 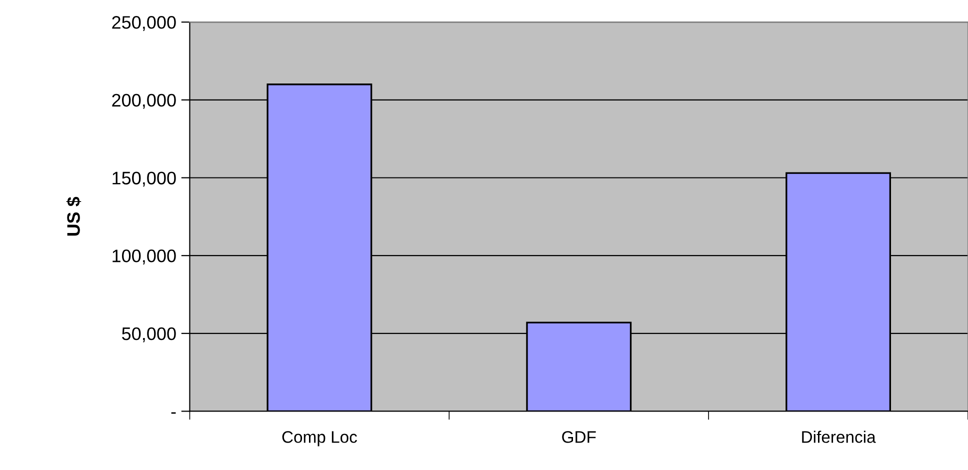 What do you see at coordinates (149, 334) in the screenshot?
I see `y-tick-label: 50,000` at bounding box center [149, 334].